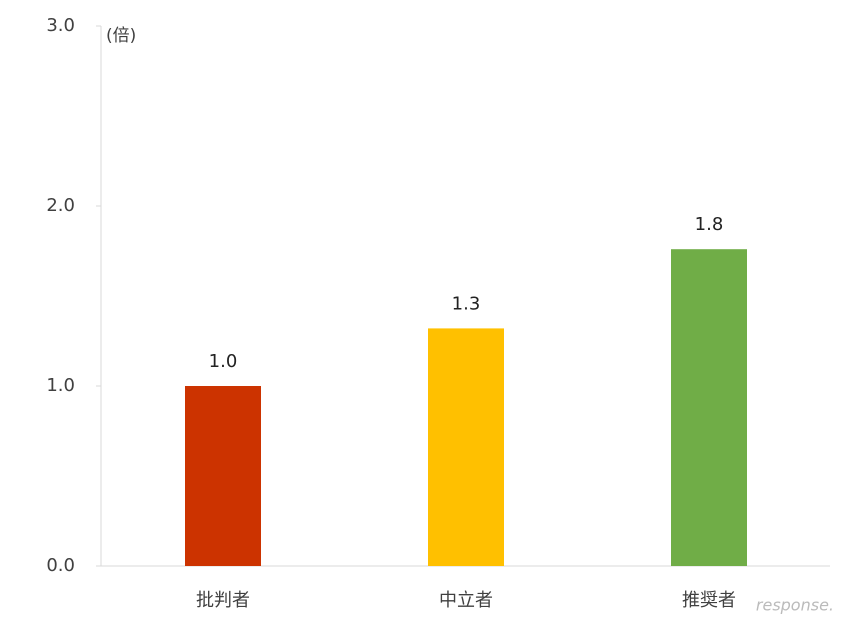  I want to click on y-tick-label: 3.0, so click(60, 25).